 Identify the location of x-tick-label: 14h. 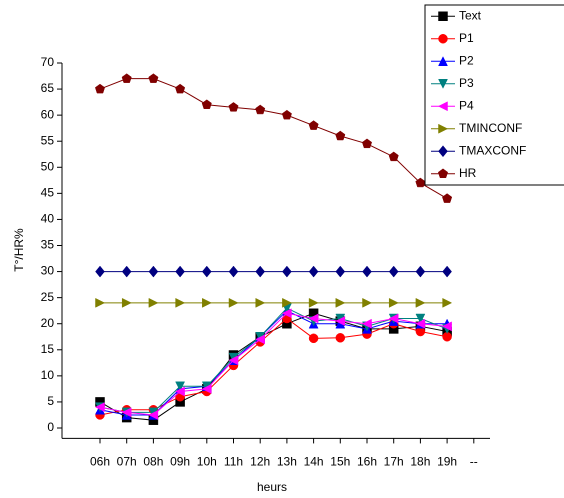
(314, 462).